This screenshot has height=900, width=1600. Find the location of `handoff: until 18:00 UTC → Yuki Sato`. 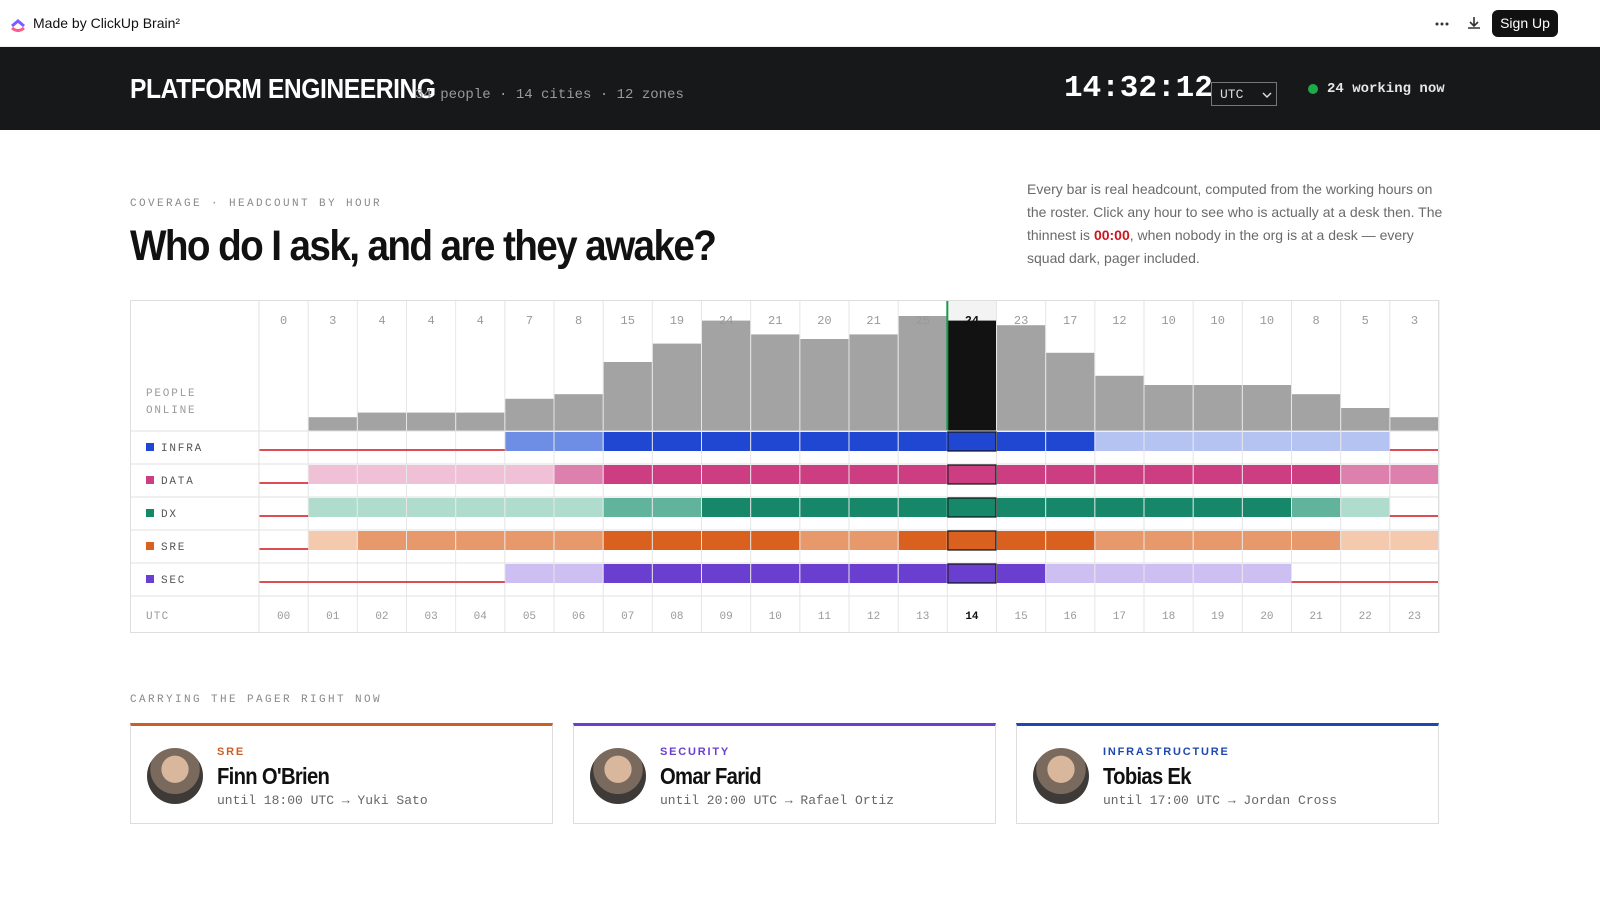

handoff: until 18:00 UTC → Yuki Sato is located at coordinates (322, 800).